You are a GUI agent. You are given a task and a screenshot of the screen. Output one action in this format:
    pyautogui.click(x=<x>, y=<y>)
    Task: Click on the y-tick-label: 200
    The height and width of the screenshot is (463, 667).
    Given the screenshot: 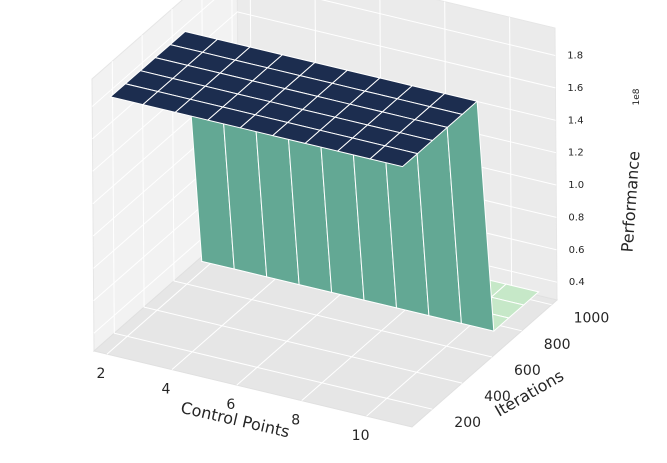 What is the action you would take?
    pyautogui.click(x=467, y=423)
    